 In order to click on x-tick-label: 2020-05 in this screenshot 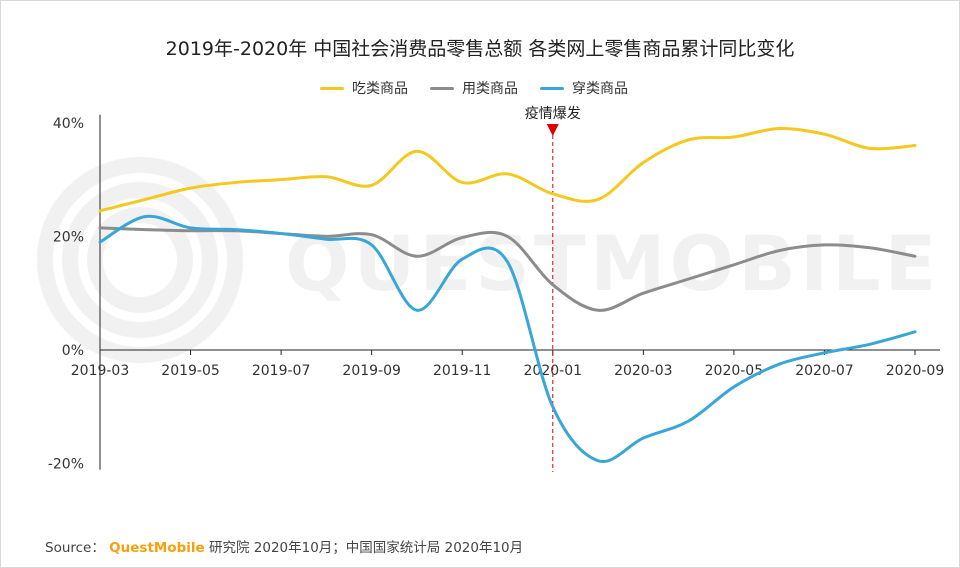, I will do `click(734, 371)`.